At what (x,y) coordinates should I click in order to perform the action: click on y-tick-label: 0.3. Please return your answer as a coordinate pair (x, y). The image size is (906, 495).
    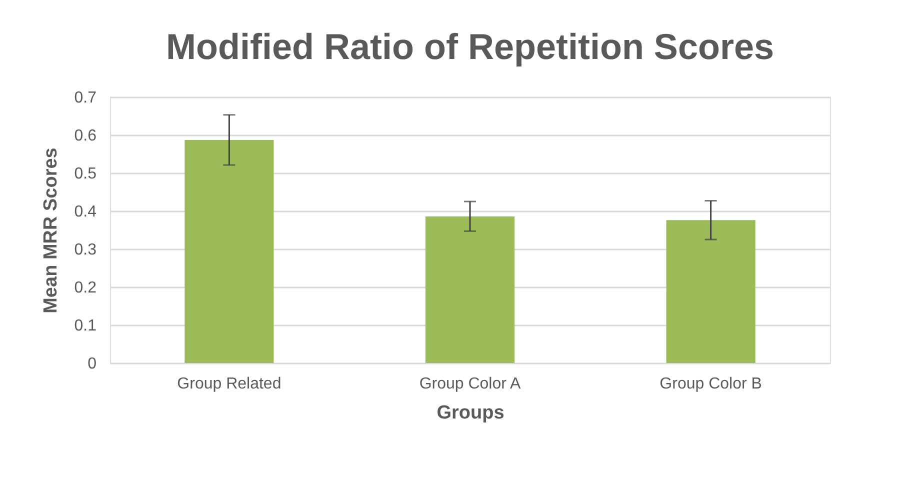
    Looking at the image, I should click on (85, 250).